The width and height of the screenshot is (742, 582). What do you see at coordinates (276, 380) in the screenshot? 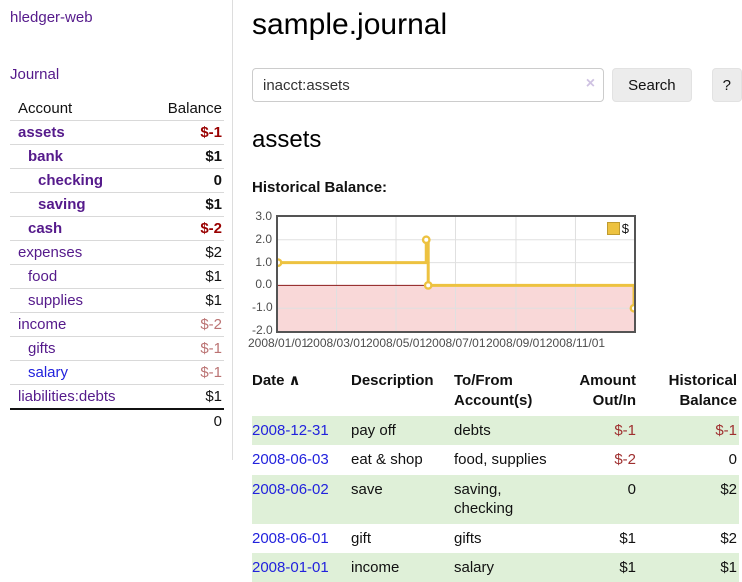
I see `date-column-header: Date ∧` at bounding box center [276, 380].